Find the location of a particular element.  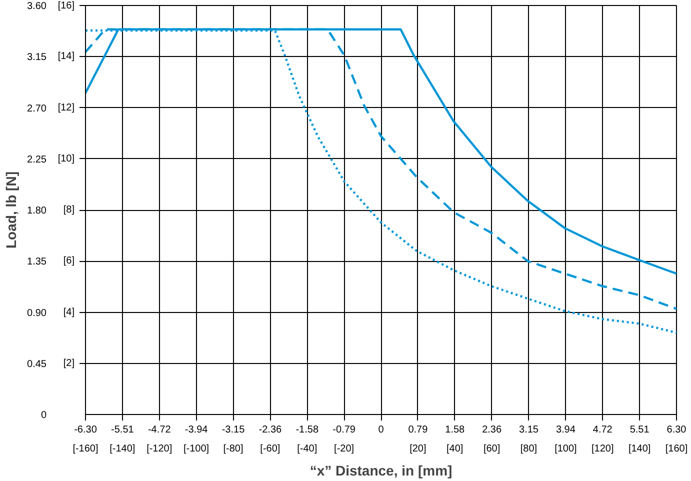

x2-tick-label: [-80] is located at coordinates (233, 449).